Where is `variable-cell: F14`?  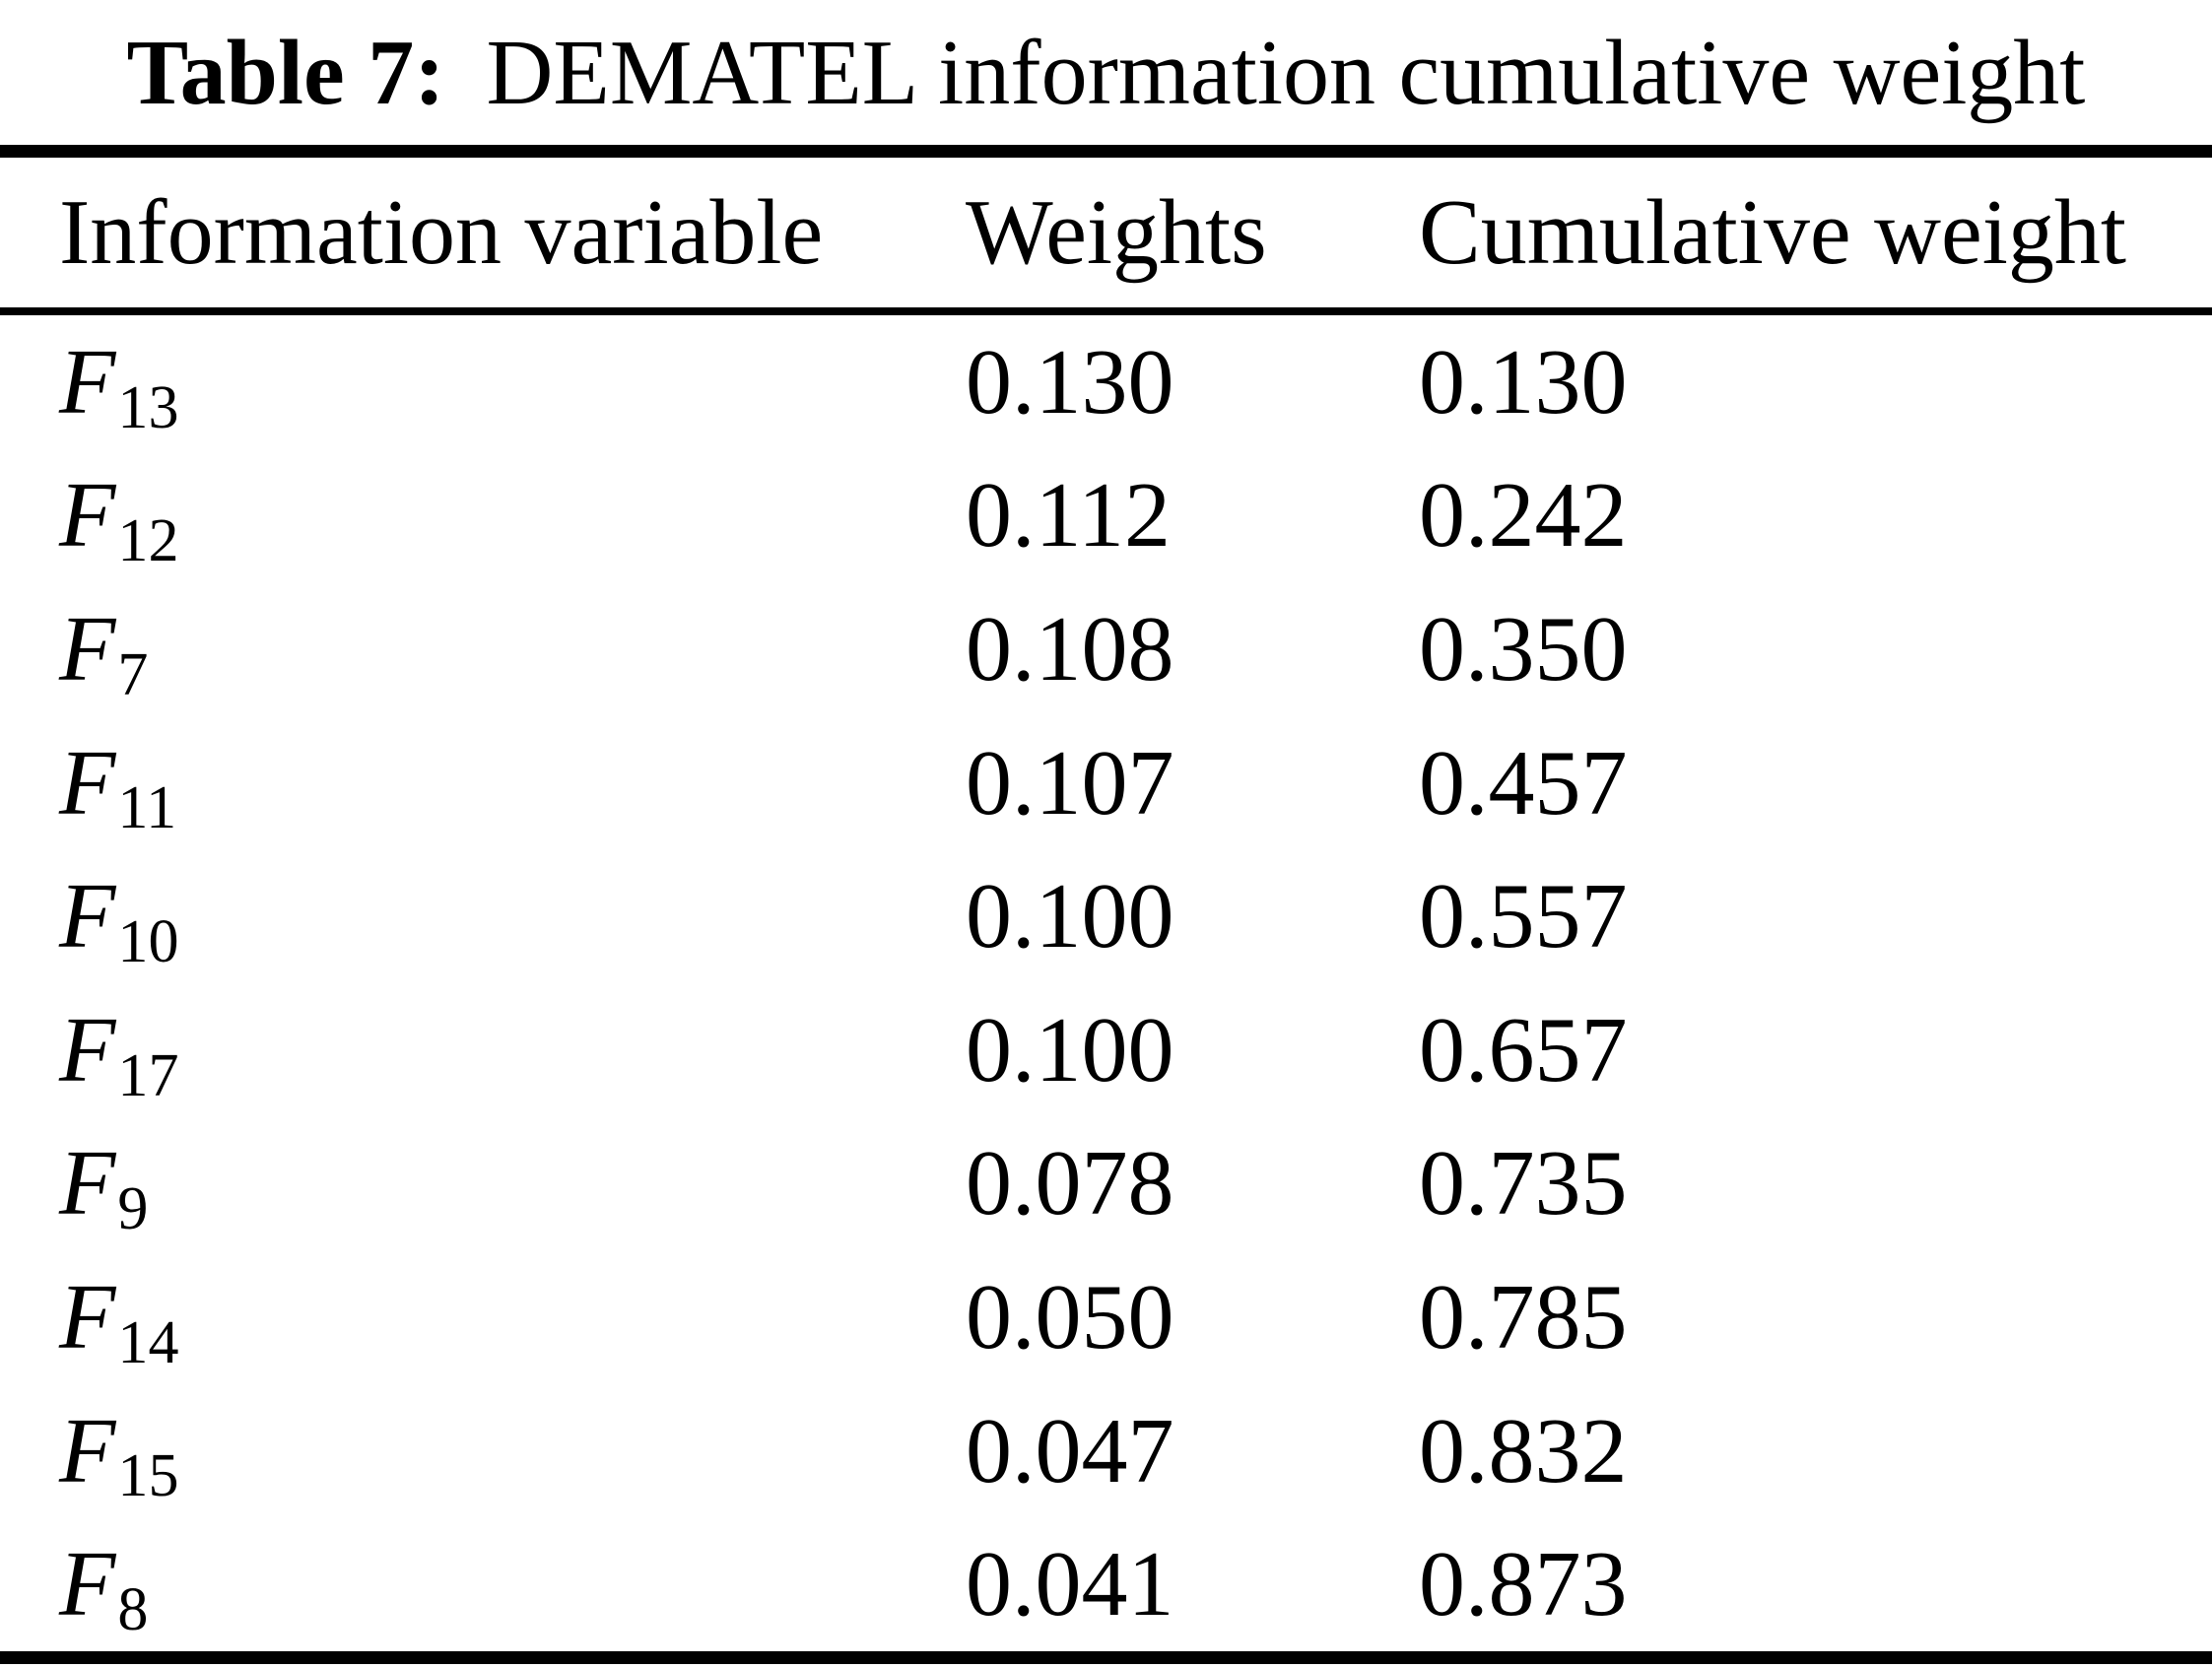 variable-cell: F14 is located at coordinates (512, 1318).